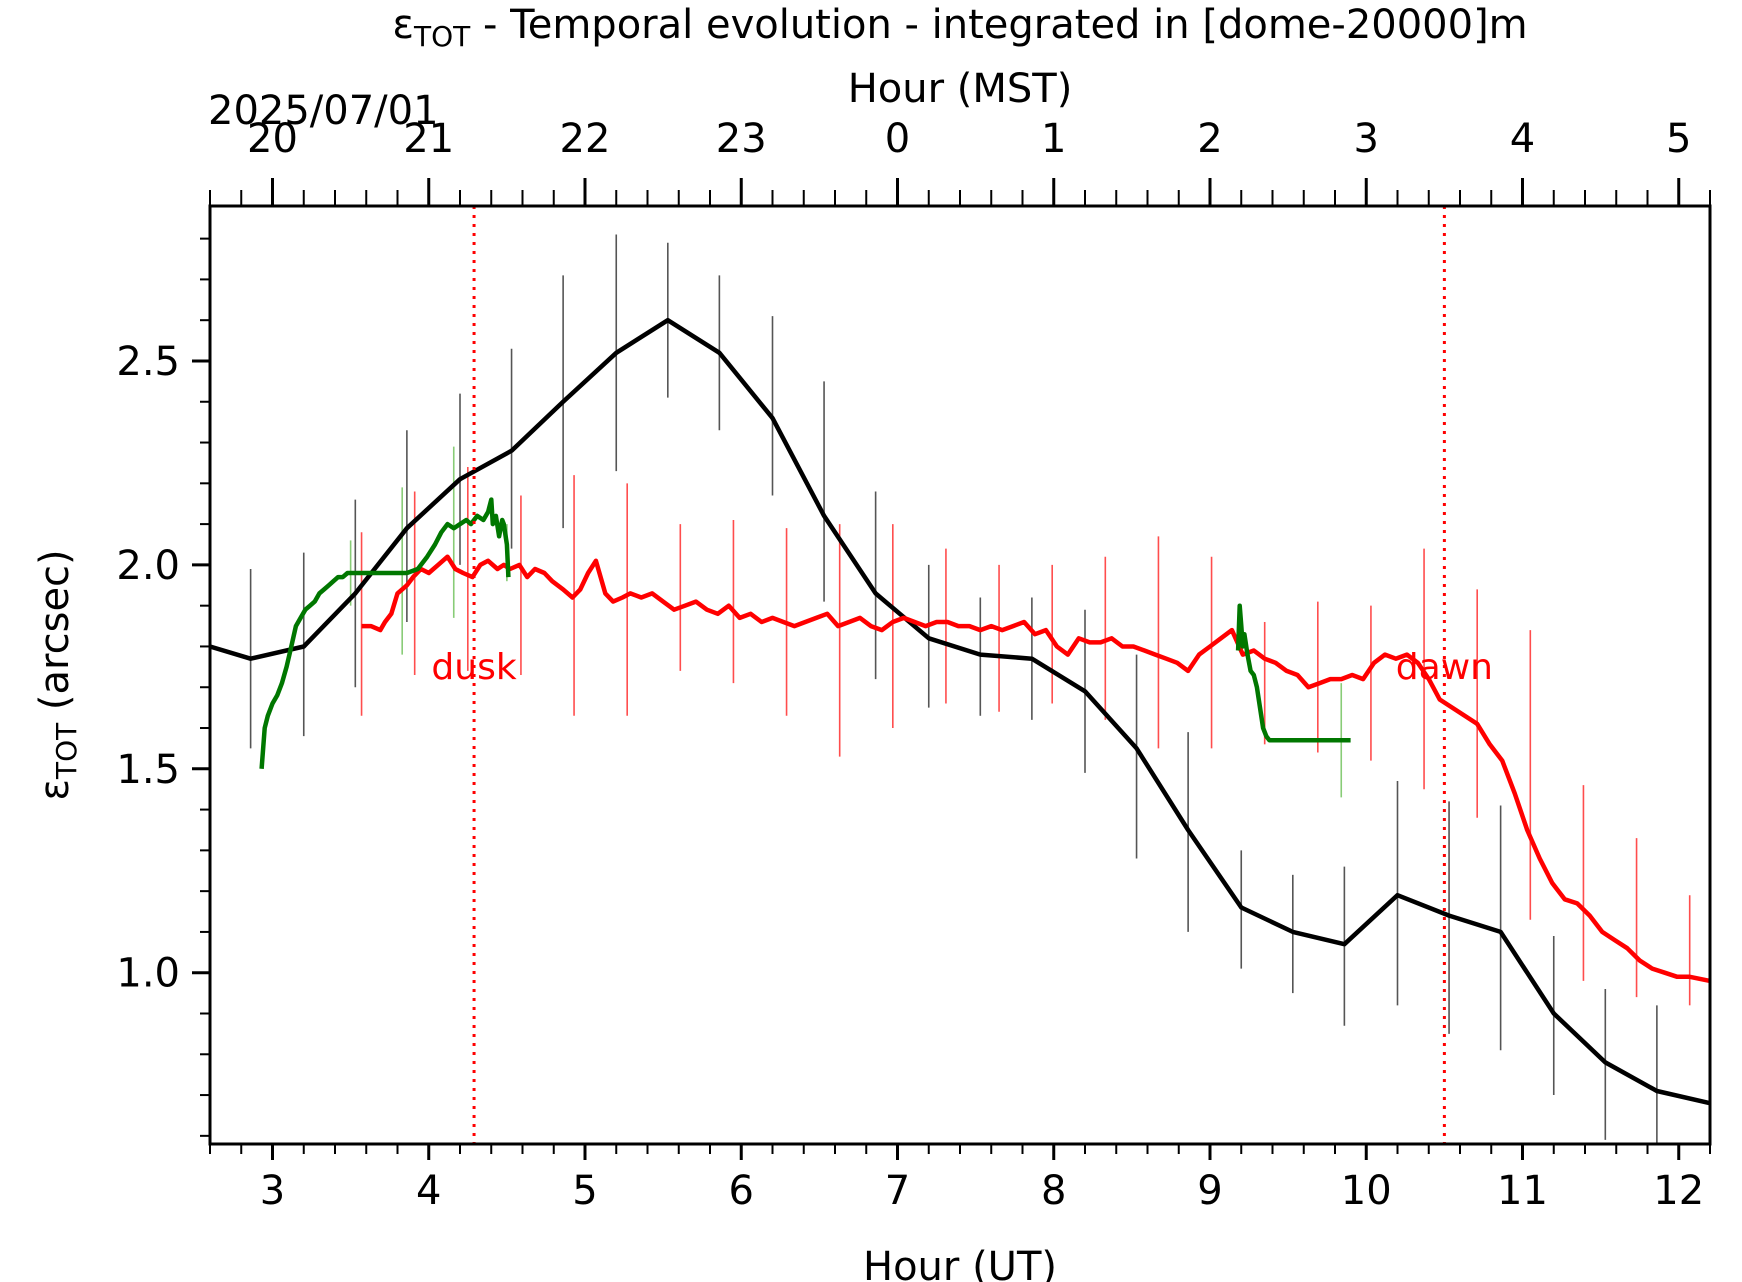 This screenshot has height=1282, width=1742. Describe the element at coordinates (1366, 139) in the screenshot. I see `top-tick-label: 3` at that location.